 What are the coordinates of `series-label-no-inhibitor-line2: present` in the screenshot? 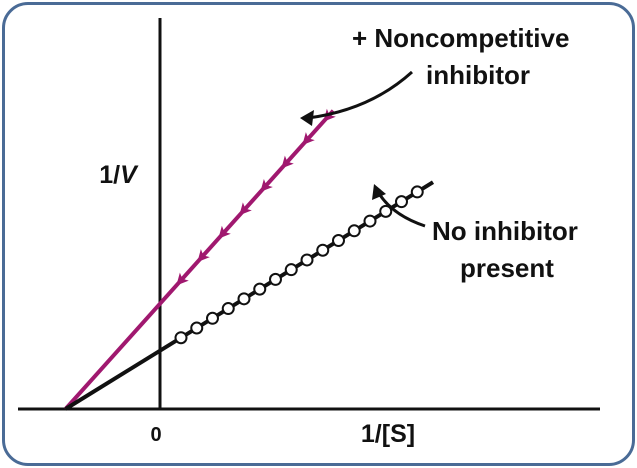 It's located at (507, 268).